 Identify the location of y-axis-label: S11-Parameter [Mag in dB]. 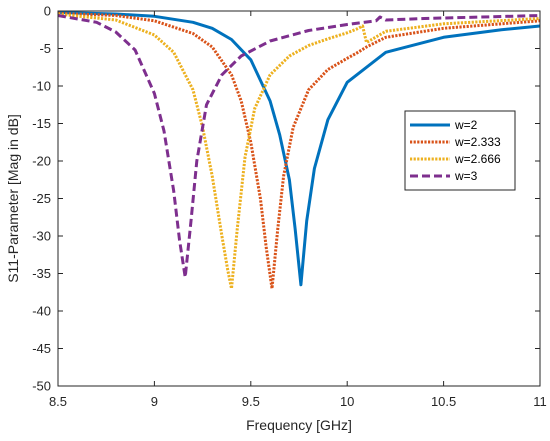
(13, 198).